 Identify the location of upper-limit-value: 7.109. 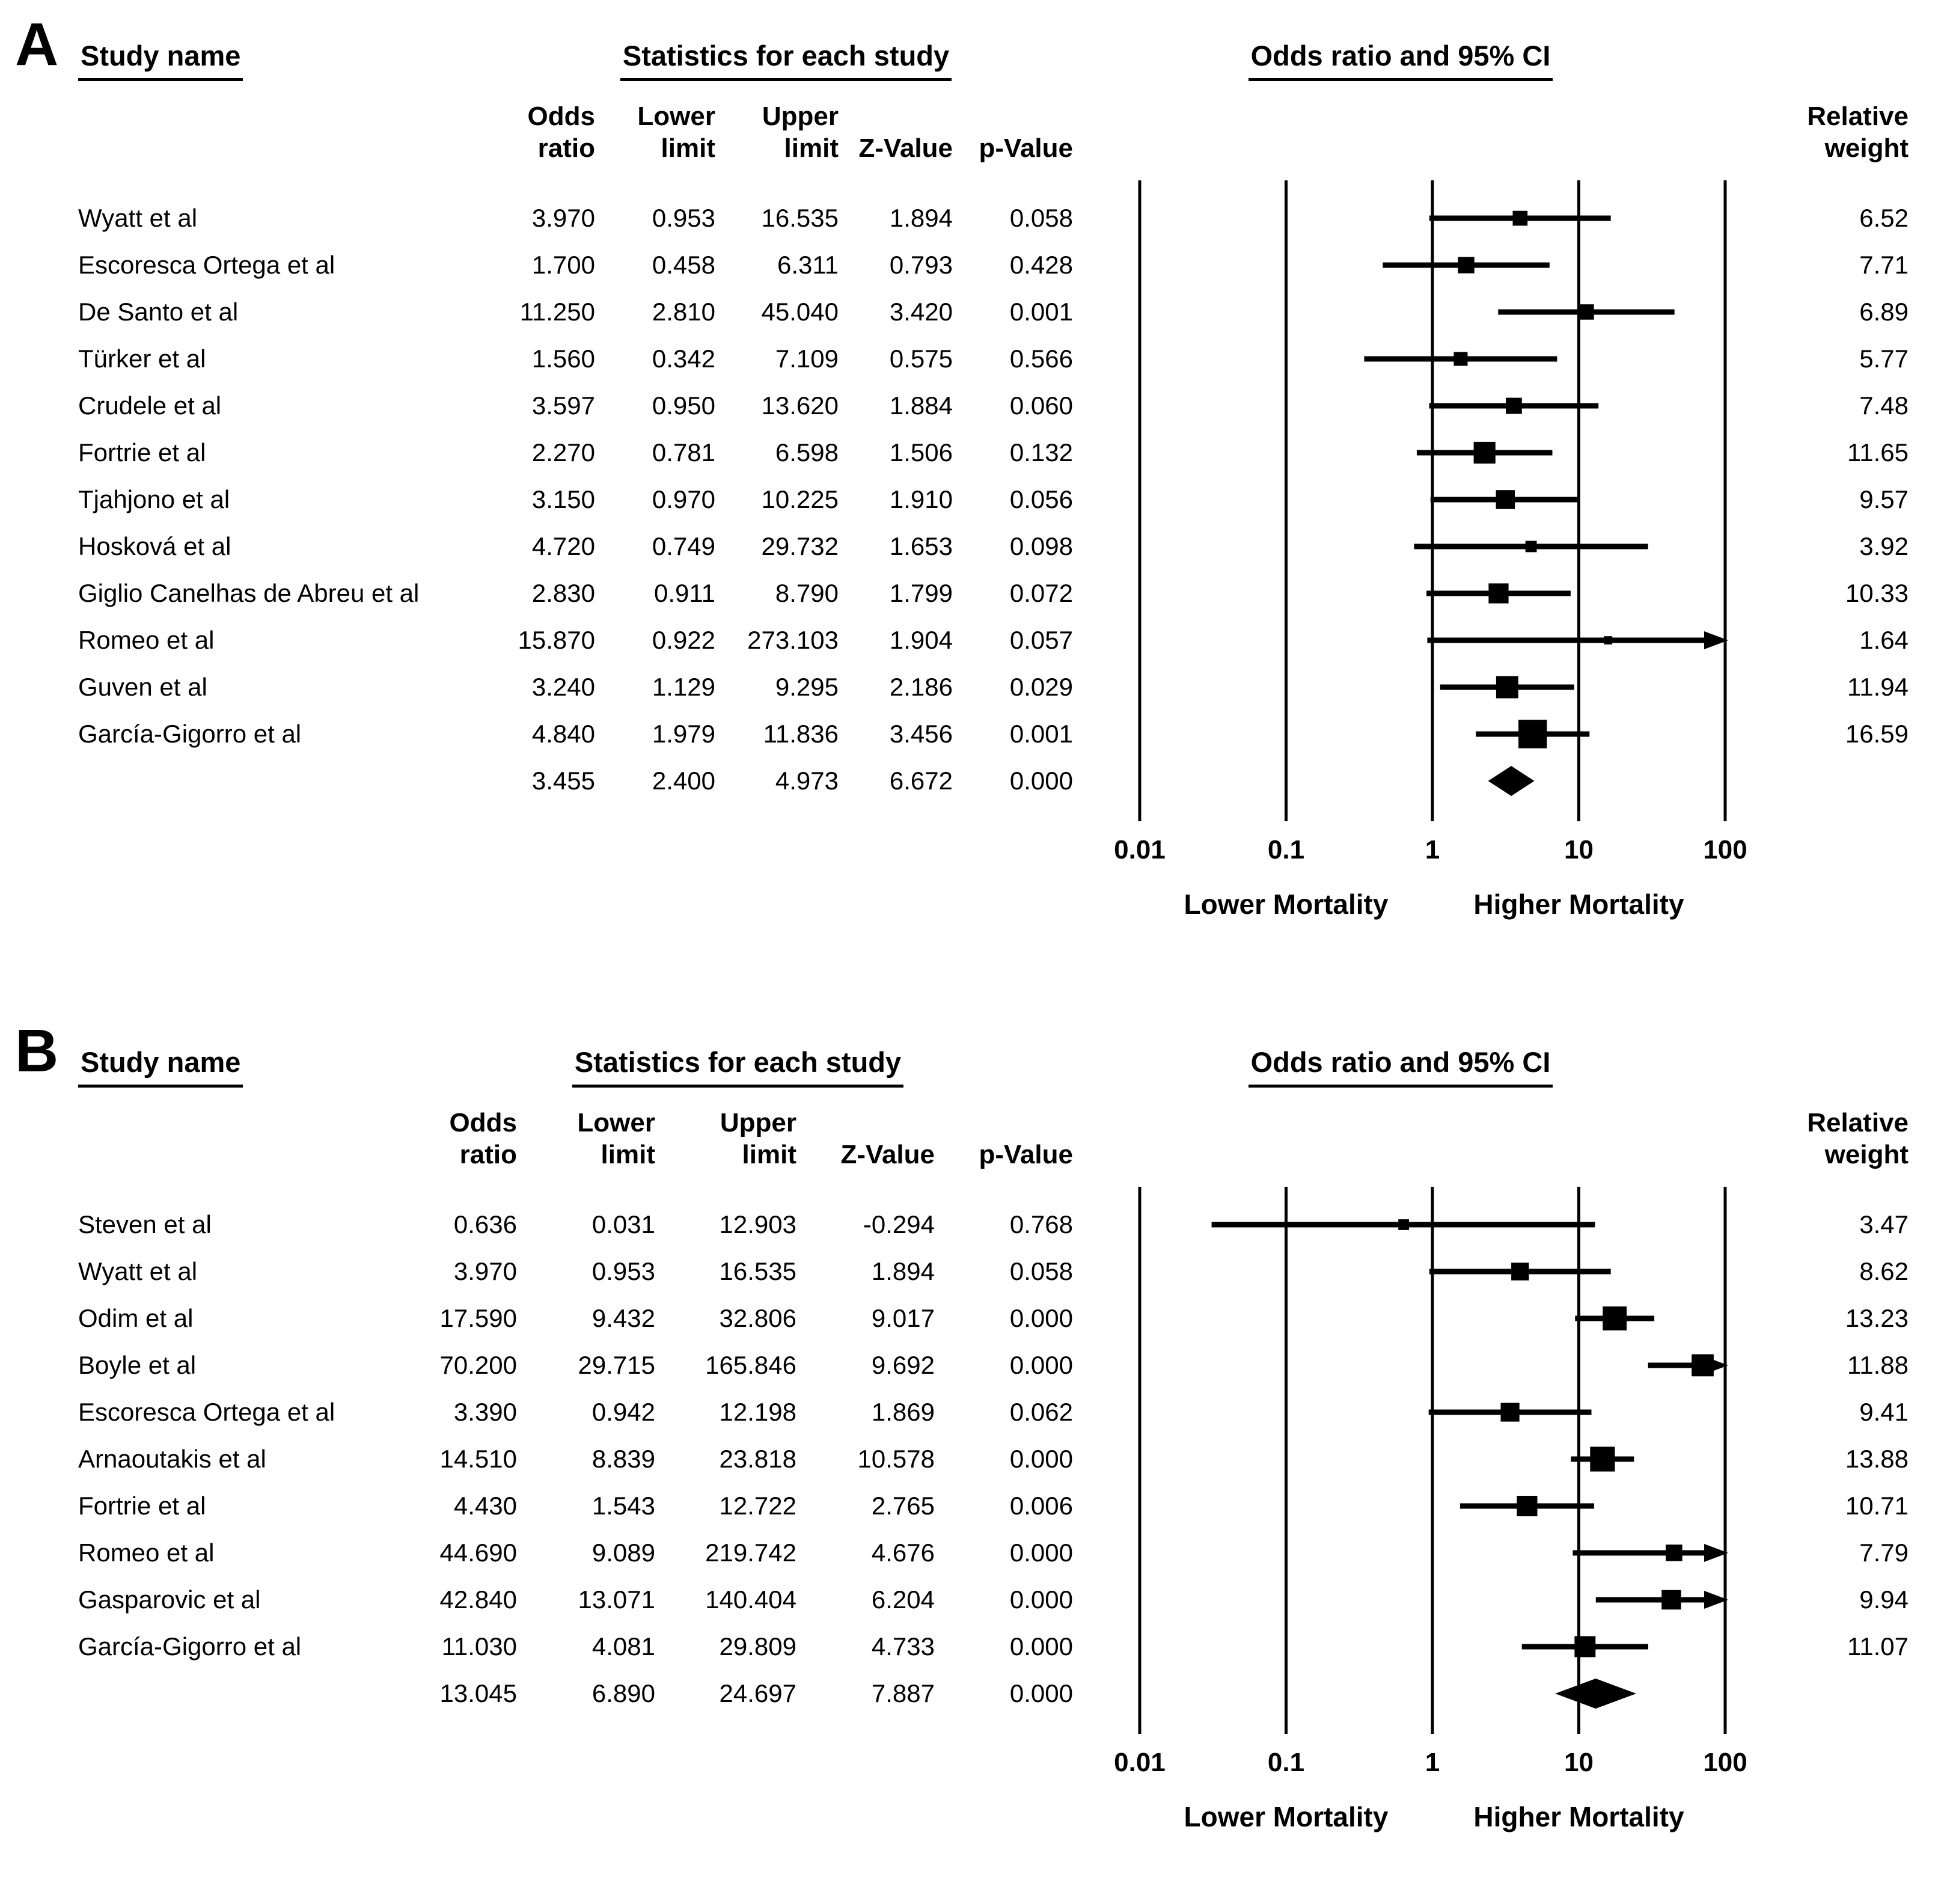
(807, 358).